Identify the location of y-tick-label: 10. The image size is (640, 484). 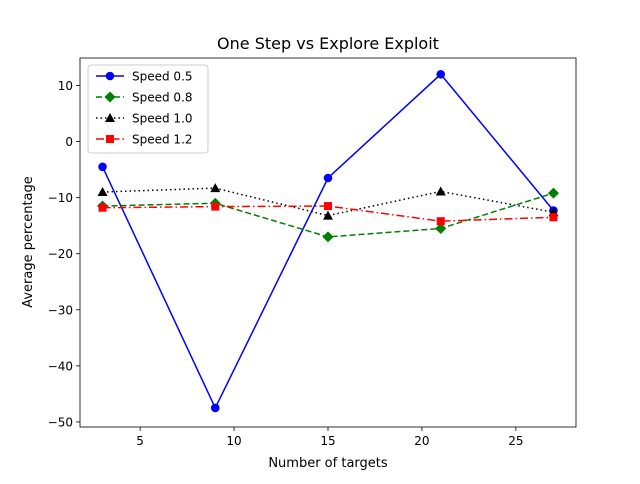
(65, 86).